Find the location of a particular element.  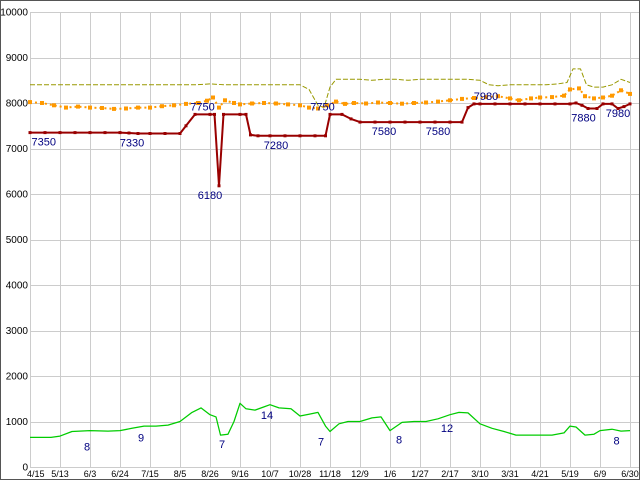

y-tick-label: 9000 is located at coordinates (17, 58).